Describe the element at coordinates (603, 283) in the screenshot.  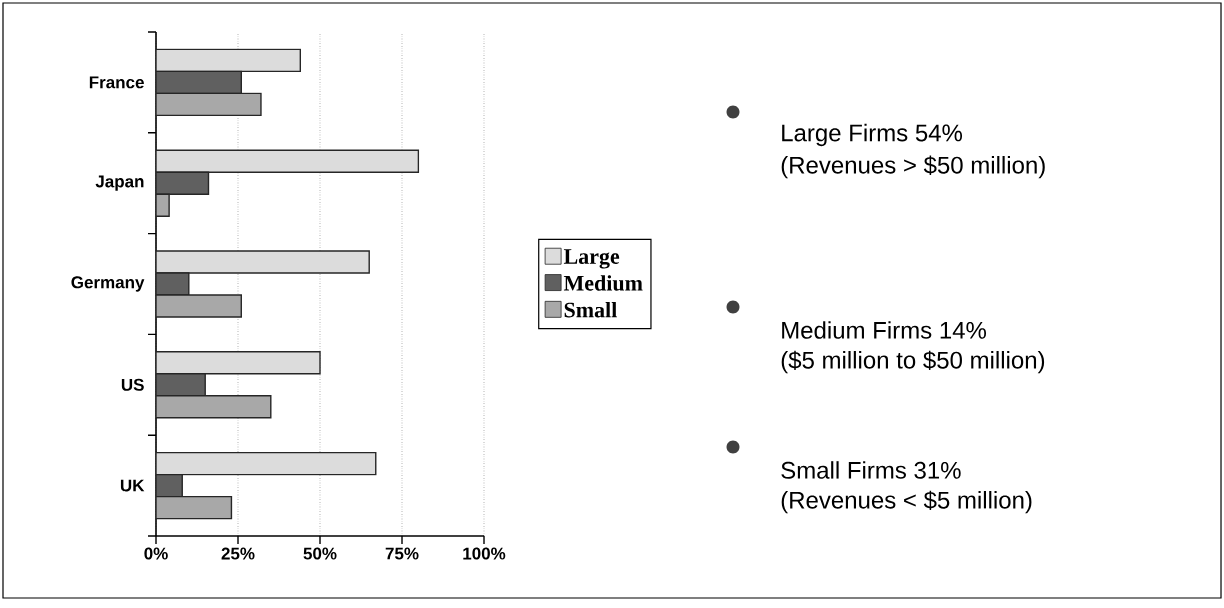
I see `legend-label: Medium` at that location.